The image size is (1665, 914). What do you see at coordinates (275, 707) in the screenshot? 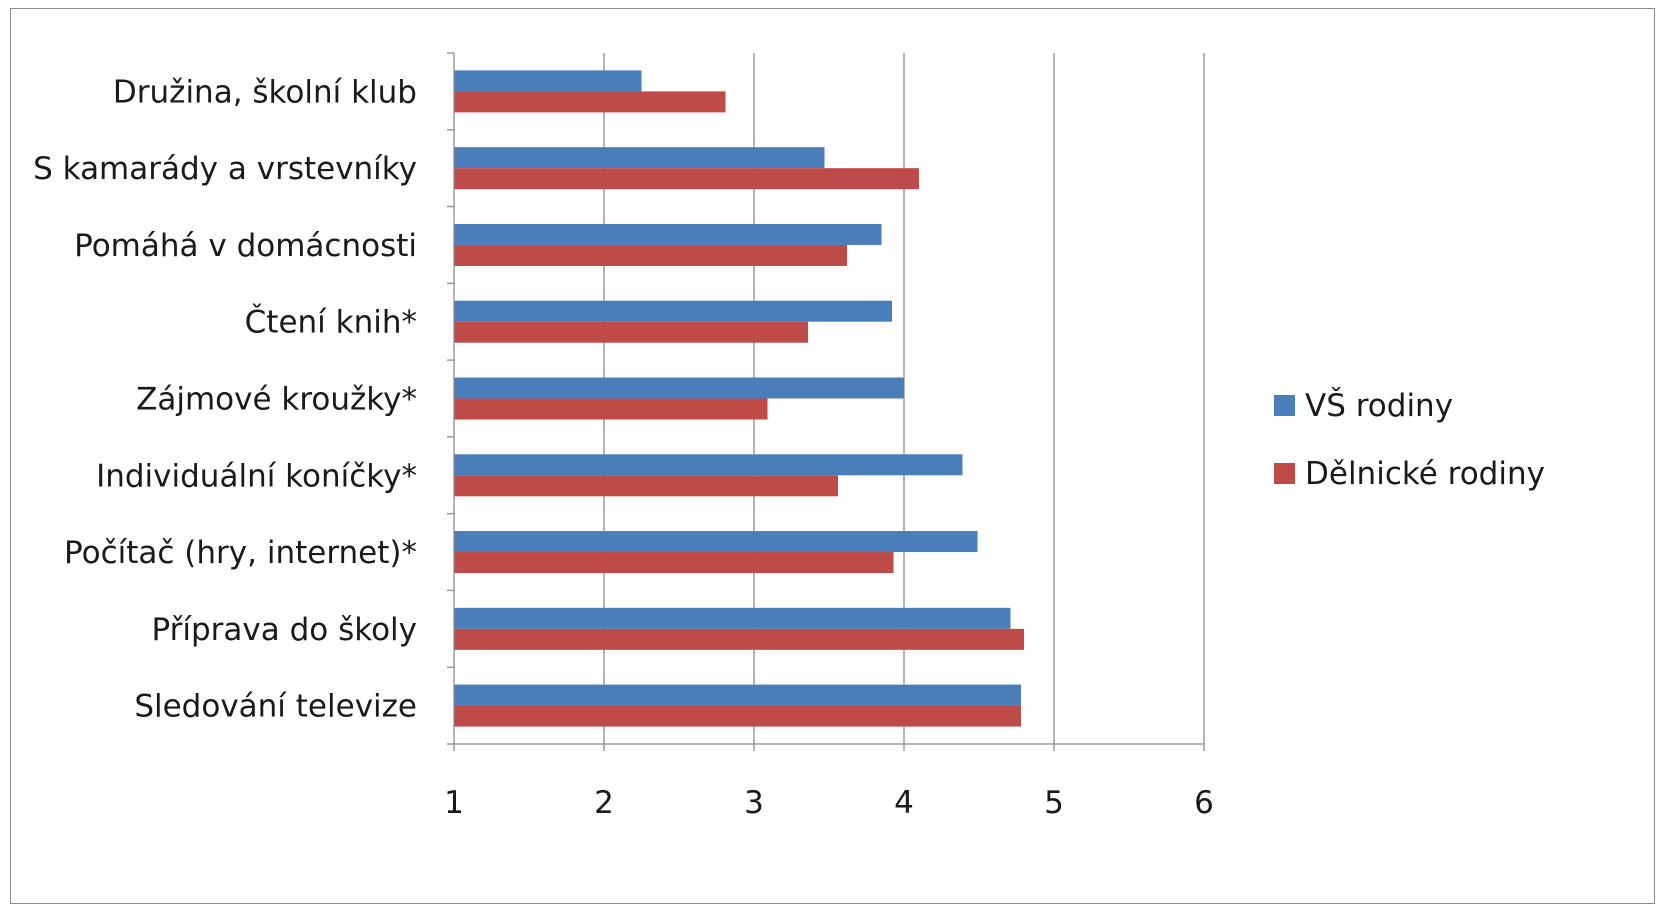
I see `category-label-sledovani-televize: Sledování televize` at bounding box center [275, 707].